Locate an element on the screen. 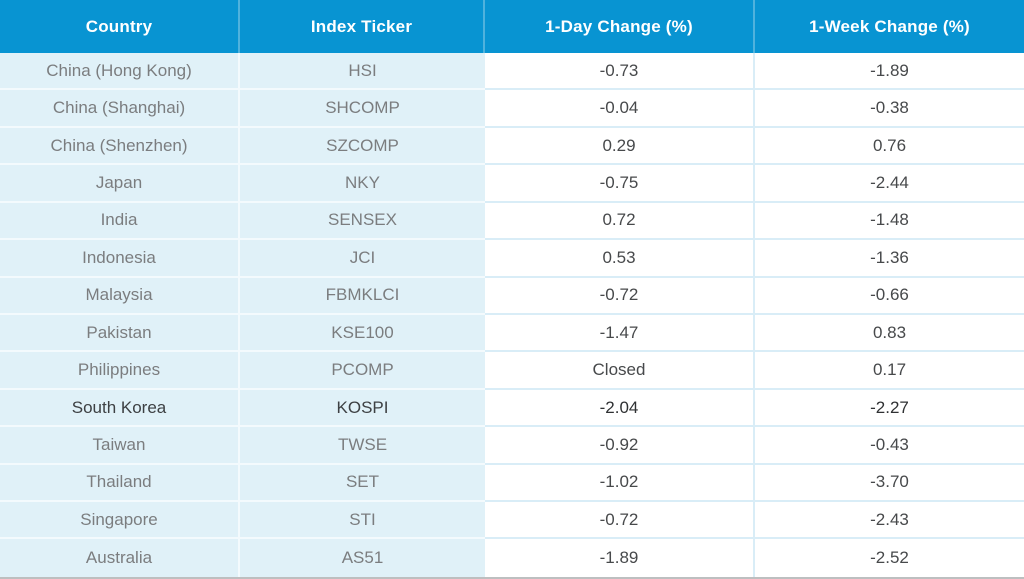 The width and height of the screenshot is (1024, 579). cell-week-change: -1.48 is located at coordinates (889, 221).